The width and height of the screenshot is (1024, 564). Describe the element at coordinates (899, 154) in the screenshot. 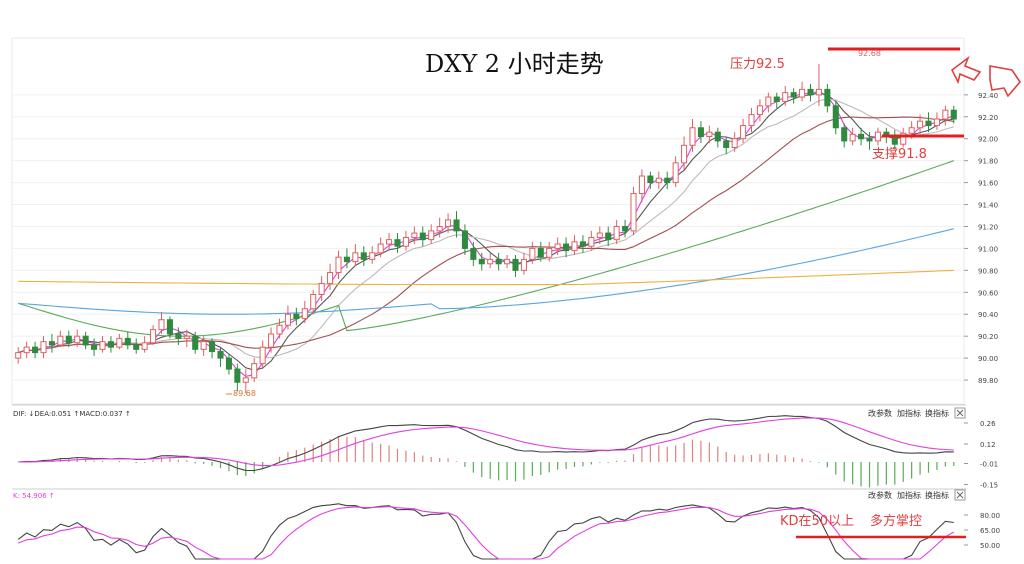

I see `support-label: 支撑91.8` at that location.